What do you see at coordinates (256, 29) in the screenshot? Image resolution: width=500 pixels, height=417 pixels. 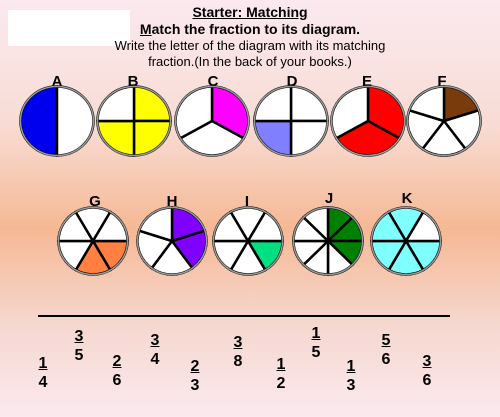 I see `subtitle-text: atch the fraction to its diagram.` at bounding box center [256, 29].